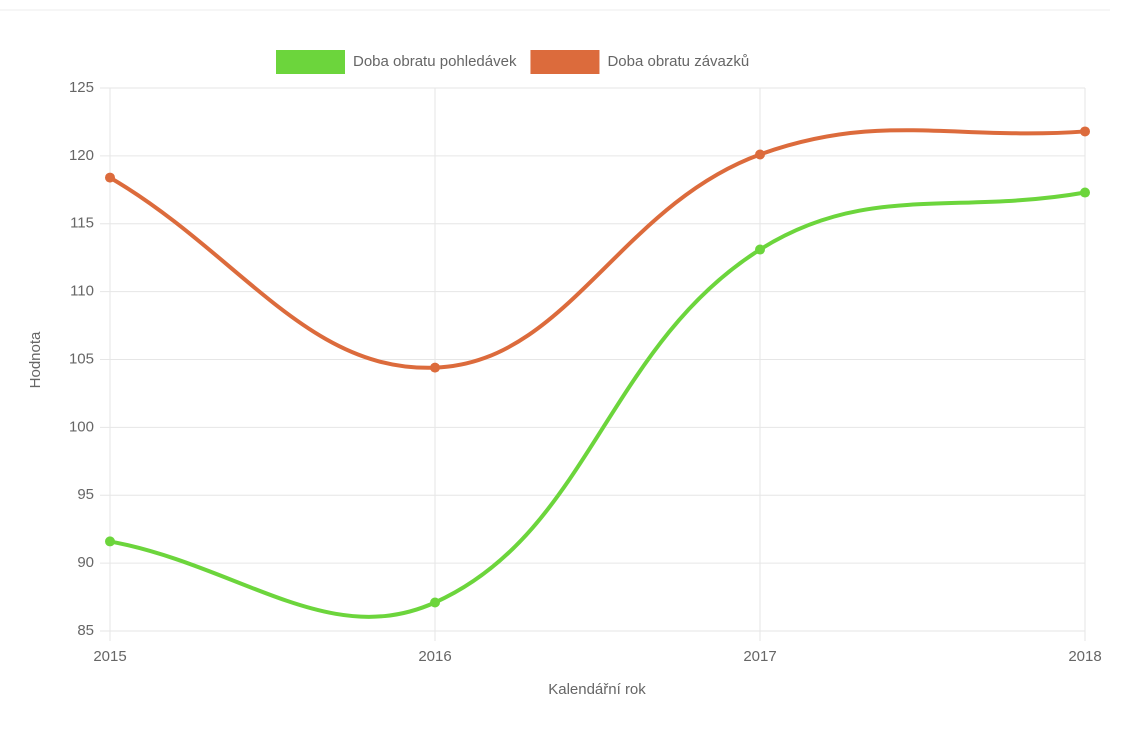 The image size is (1124, 729). What do you see at coordinates (85, 630) in the screenshot?
I see `y-tick-label: 85` at bounding box center [85, 630].